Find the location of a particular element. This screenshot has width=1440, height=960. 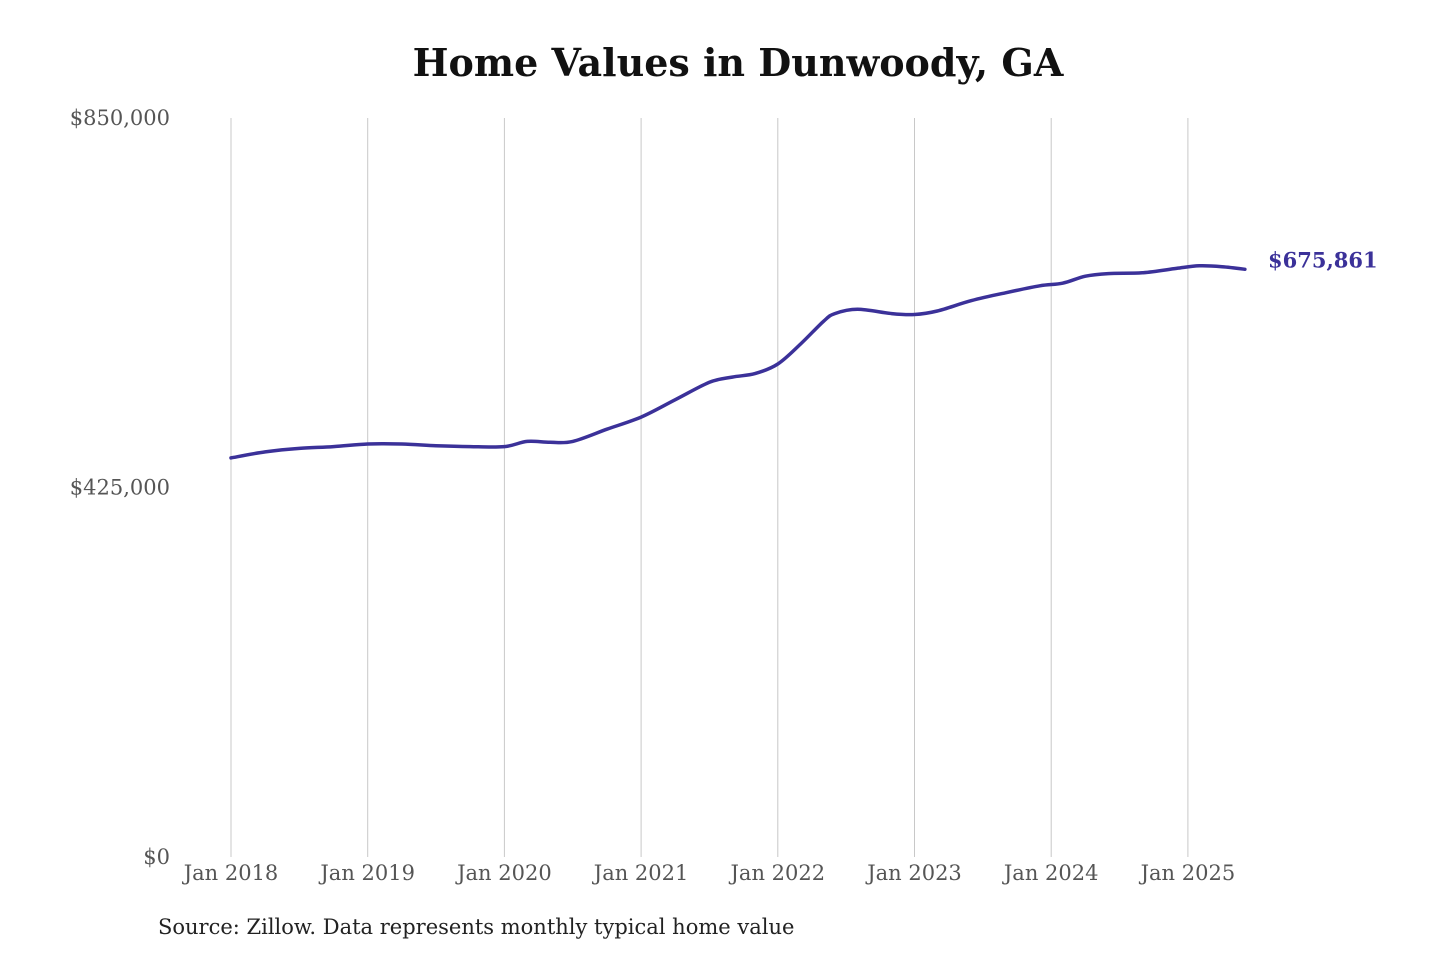

end-value-label: $675,861 is located at coordinates (1323, 259).